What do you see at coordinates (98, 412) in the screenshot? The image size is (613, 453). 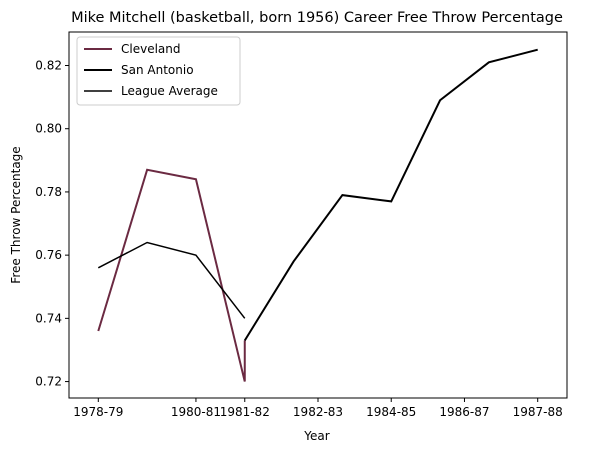 I see `x-tick-label: 1978-79` at bounding box center [98, 412].